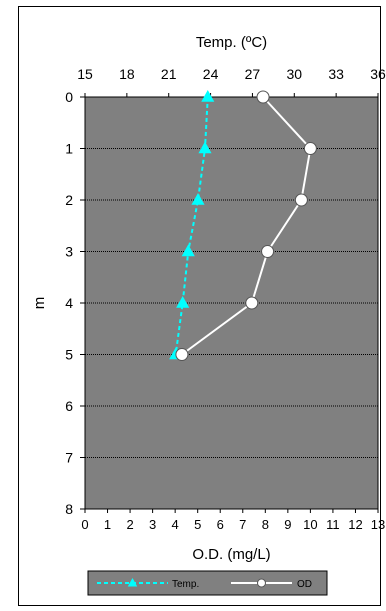 This screenshot has height=611, width=386. What do you see at coordinates (69, 303) in the screenshot?
I see `y-tick-label: 4` at bounding box center [69, 303].